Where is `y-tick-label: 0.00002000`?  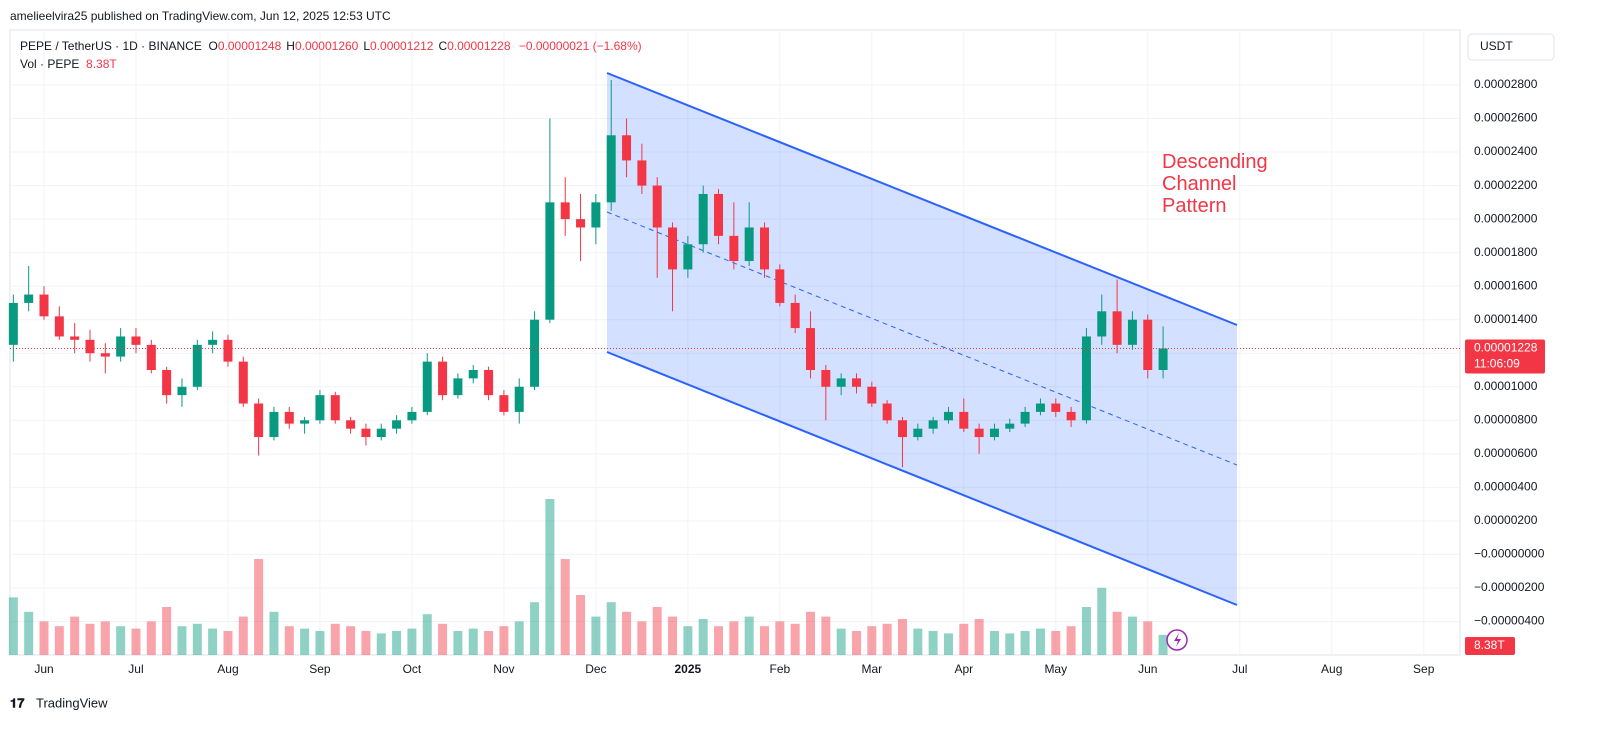
y-tick-label: 0.00002000 is located at coordinates (1506, 218).